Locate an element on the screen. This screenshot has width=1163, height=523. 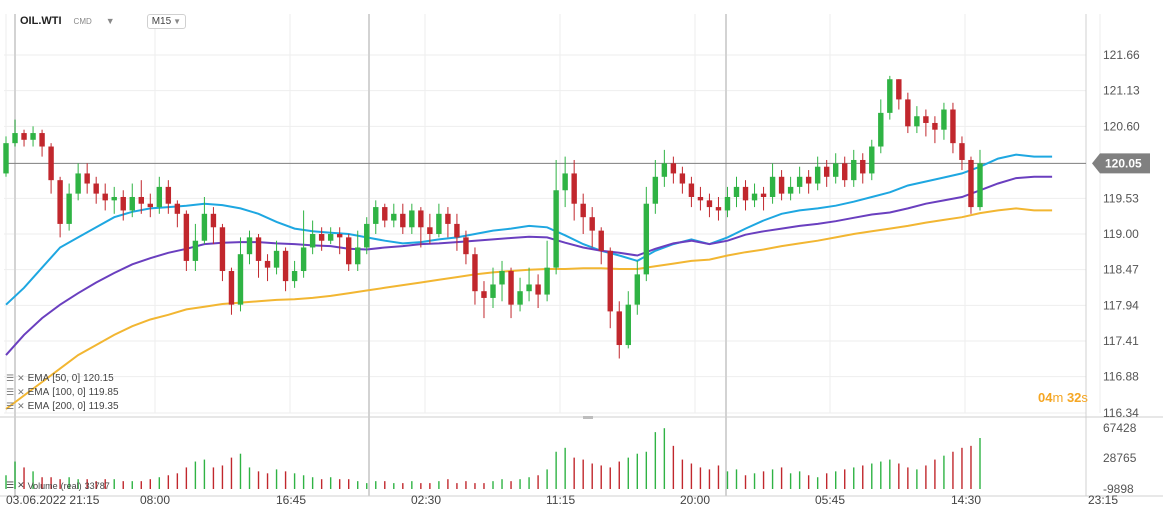
price-tick-label: 119.53 is located at coordinates (1121, 198).